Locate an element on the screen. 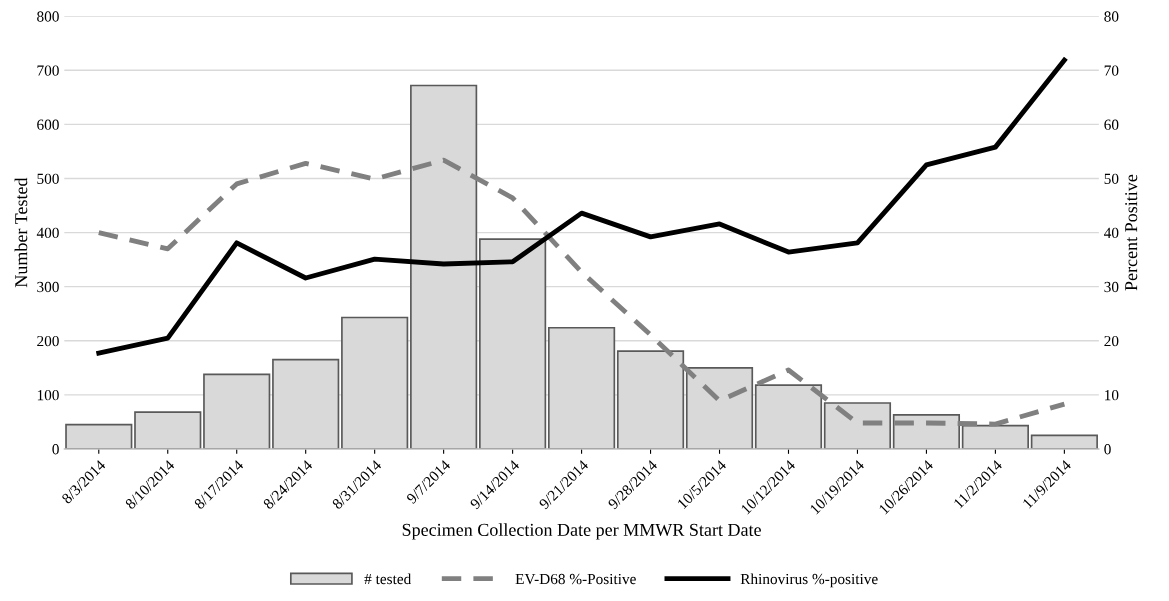 The image size is (1169, 601). y-tick-label: 600 is located at coordinates (48, 124).